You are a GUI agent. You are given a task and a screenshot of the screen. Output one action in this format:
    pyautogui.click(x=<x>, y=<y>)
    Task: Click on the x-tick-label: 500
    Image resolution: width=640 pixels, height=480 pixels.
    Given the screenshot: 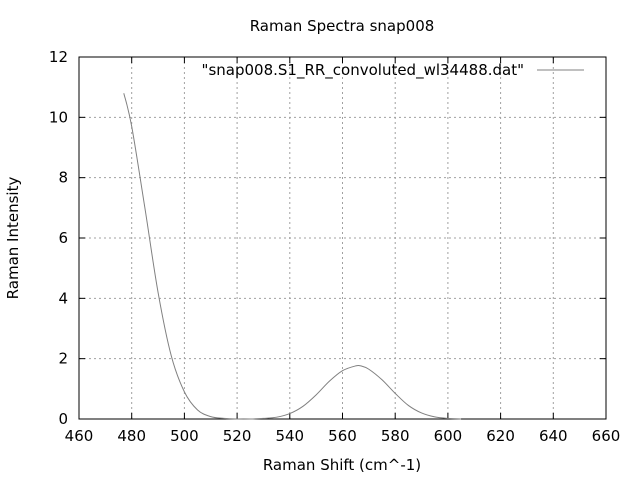 What is the action you would take?
    pyautogui.click(x=184, y=436)
    